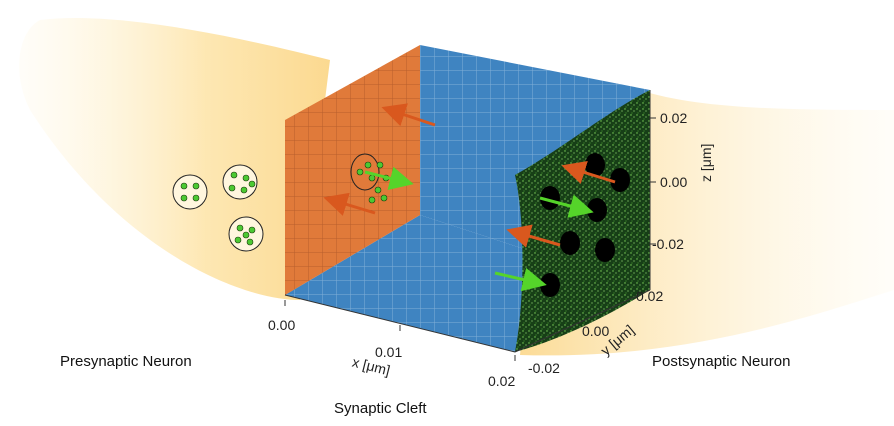  What do you see at coordinates (502, 381) in the screenshot?
I see `x-tick-2: 0.02` at bounding box center [502, 381].